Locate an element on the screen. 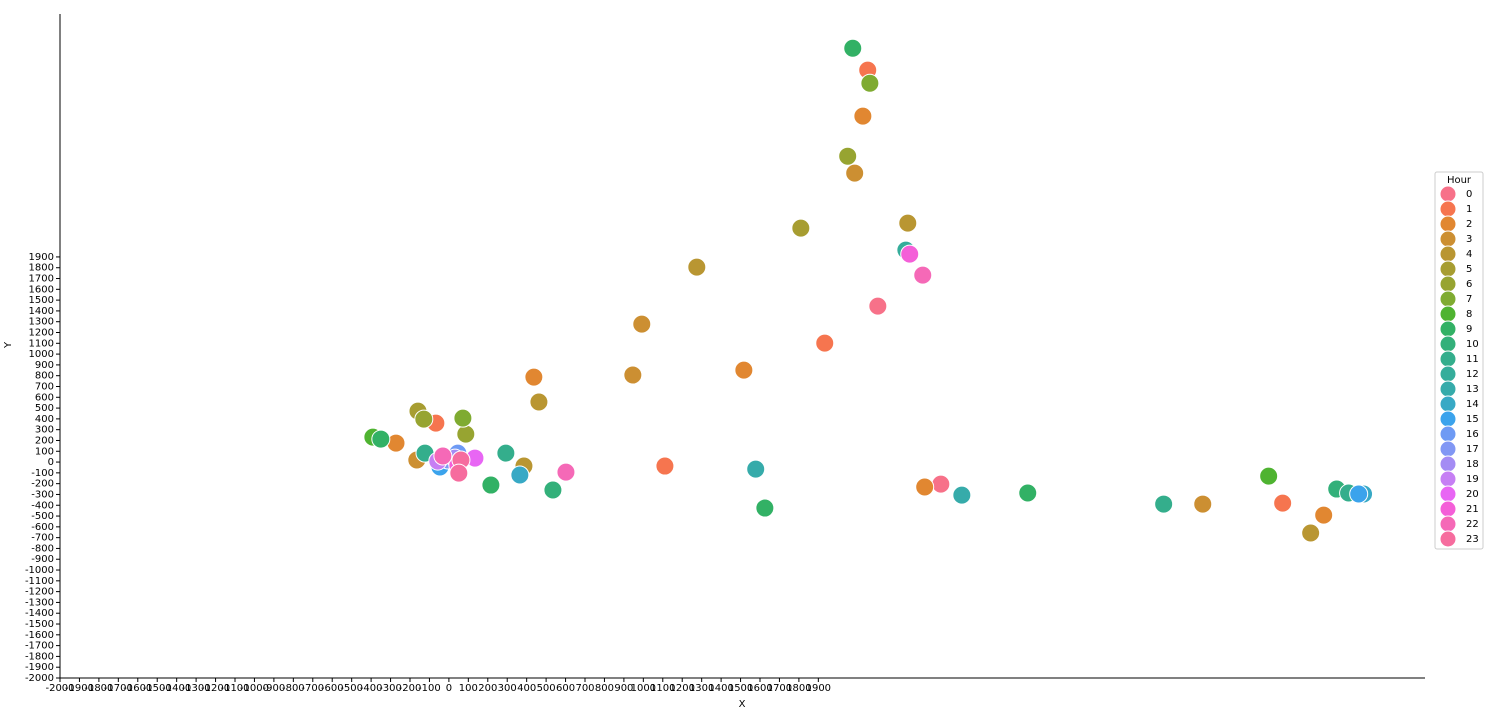  x-tick-label: -200 is located at coordinates (410, 688).